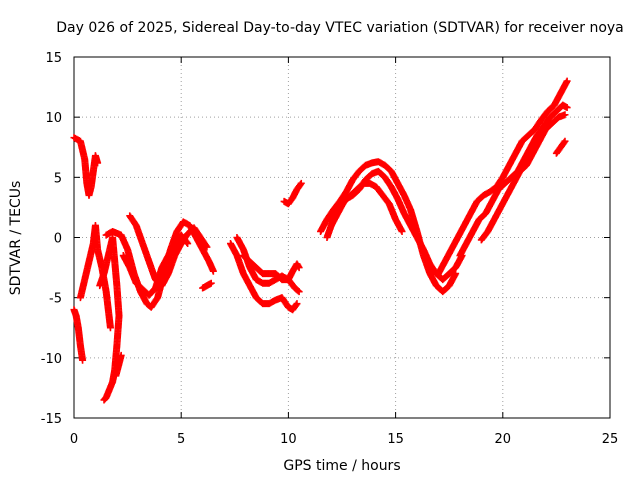 The image size is (640, 480). Describe the element at coordinates (288, 439) in the screenshot. I see `x-tick-label: 10` at that location.